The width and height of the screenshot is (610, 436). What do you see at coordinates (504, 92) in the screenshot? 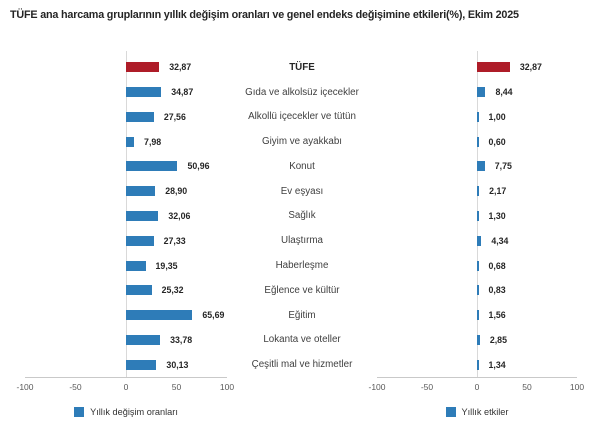
I see `value-label: 8,44` at bounding box center [504, 92].